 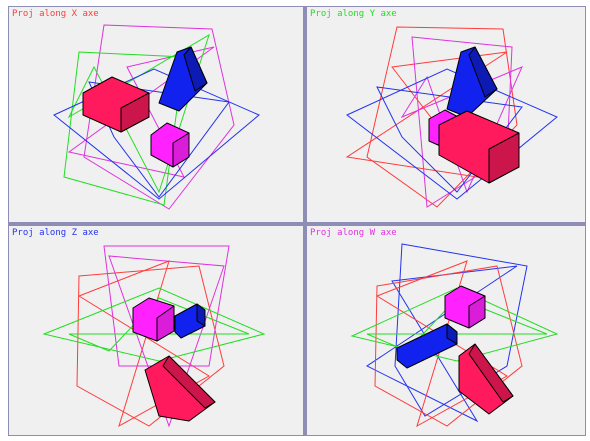 I want to click on y-axis-wire-inner, so click(x=138, y=113).